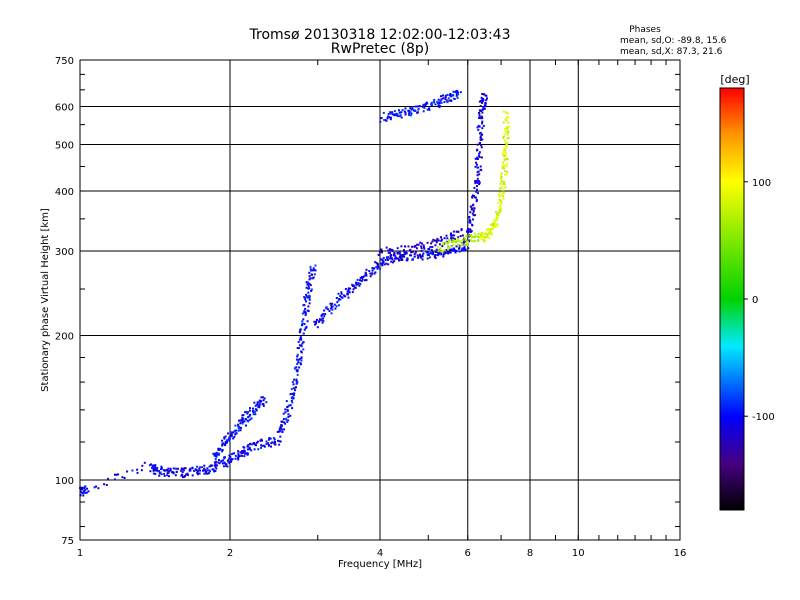  I want to click on x-tick-label: 8, so click(530, 553).